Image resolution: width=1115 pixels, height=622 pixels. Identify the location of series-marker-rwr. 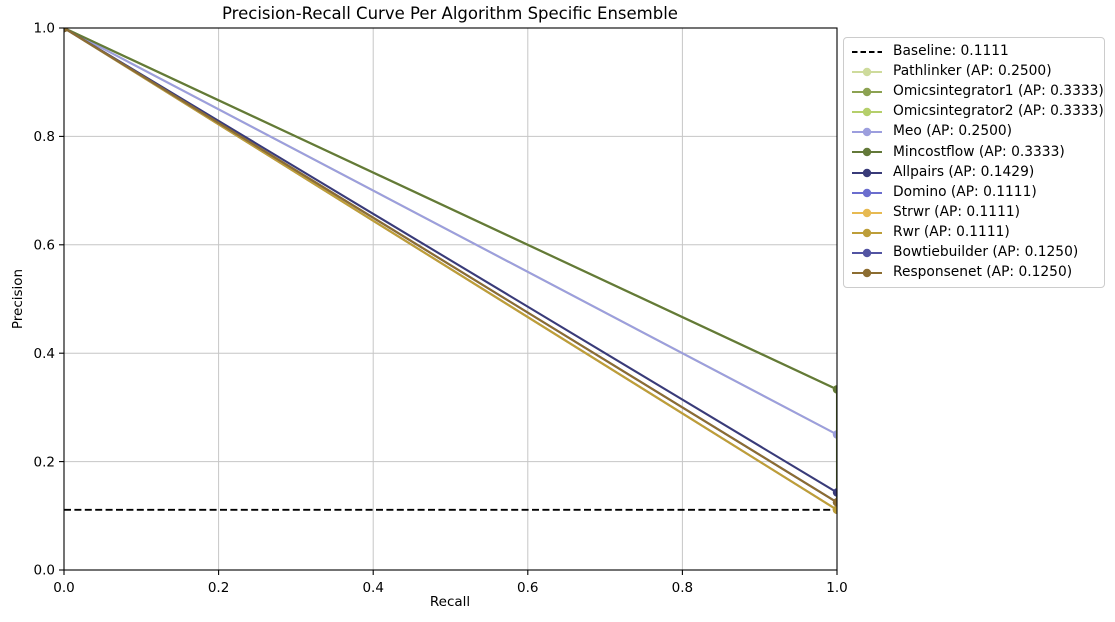
(834, 509).